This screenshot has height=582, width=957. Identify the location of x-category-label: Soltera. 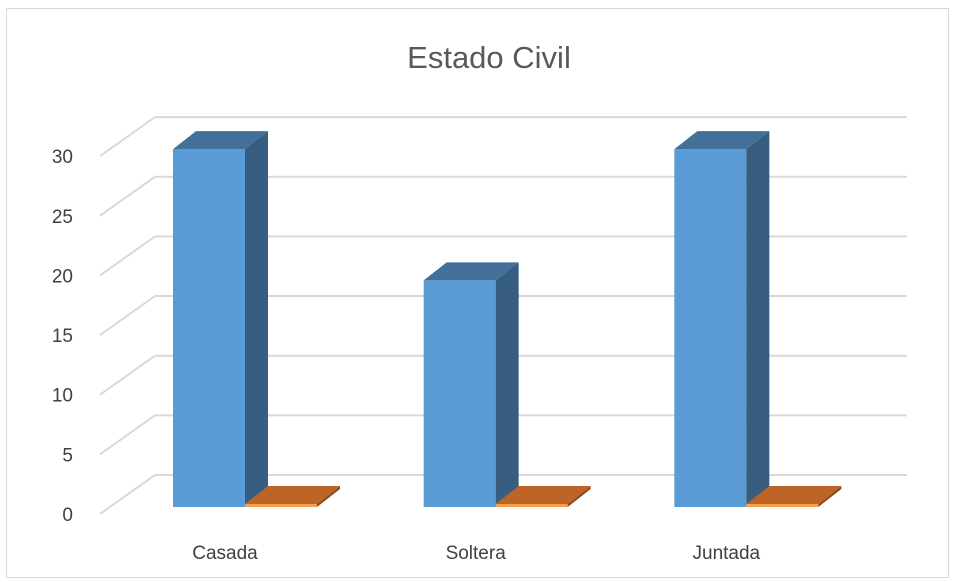
(476, 553).